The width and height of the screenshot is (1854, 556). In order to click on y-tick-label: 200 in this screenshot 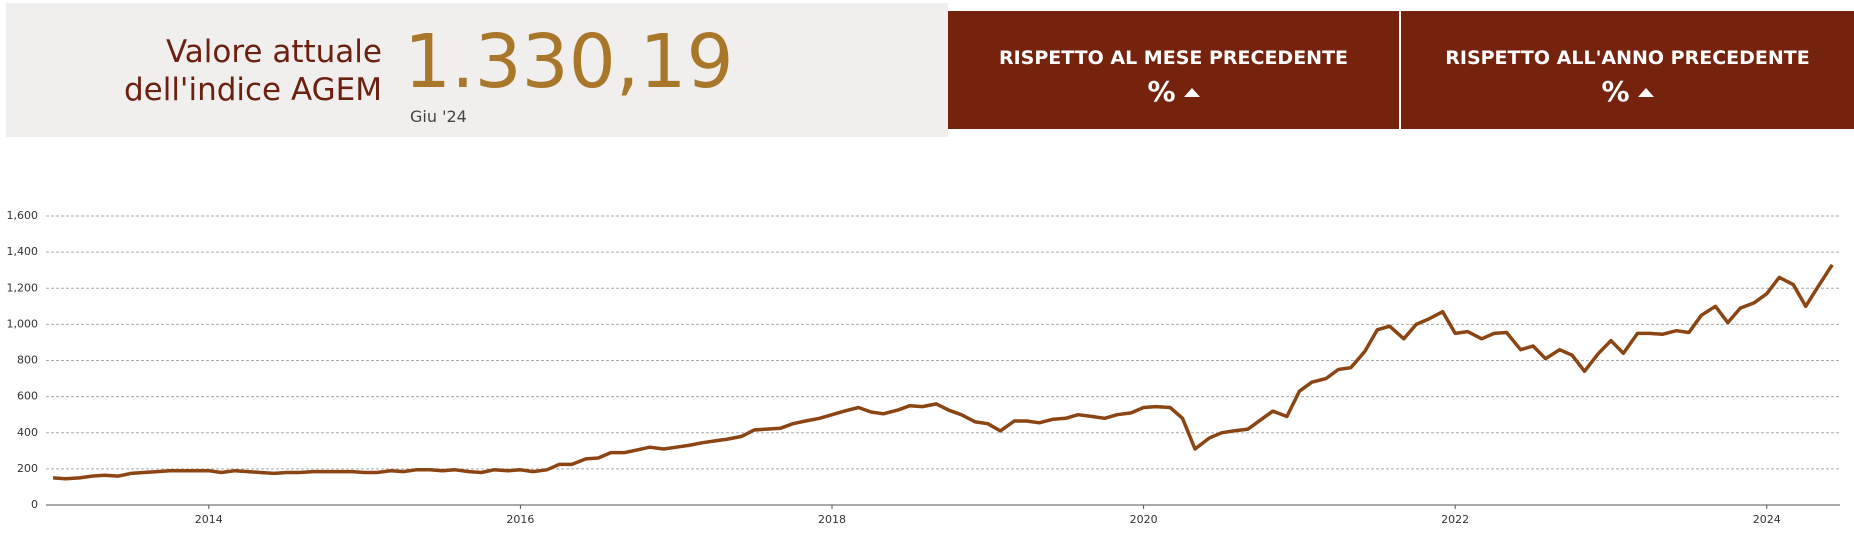, I will do `click(27, 468)`.